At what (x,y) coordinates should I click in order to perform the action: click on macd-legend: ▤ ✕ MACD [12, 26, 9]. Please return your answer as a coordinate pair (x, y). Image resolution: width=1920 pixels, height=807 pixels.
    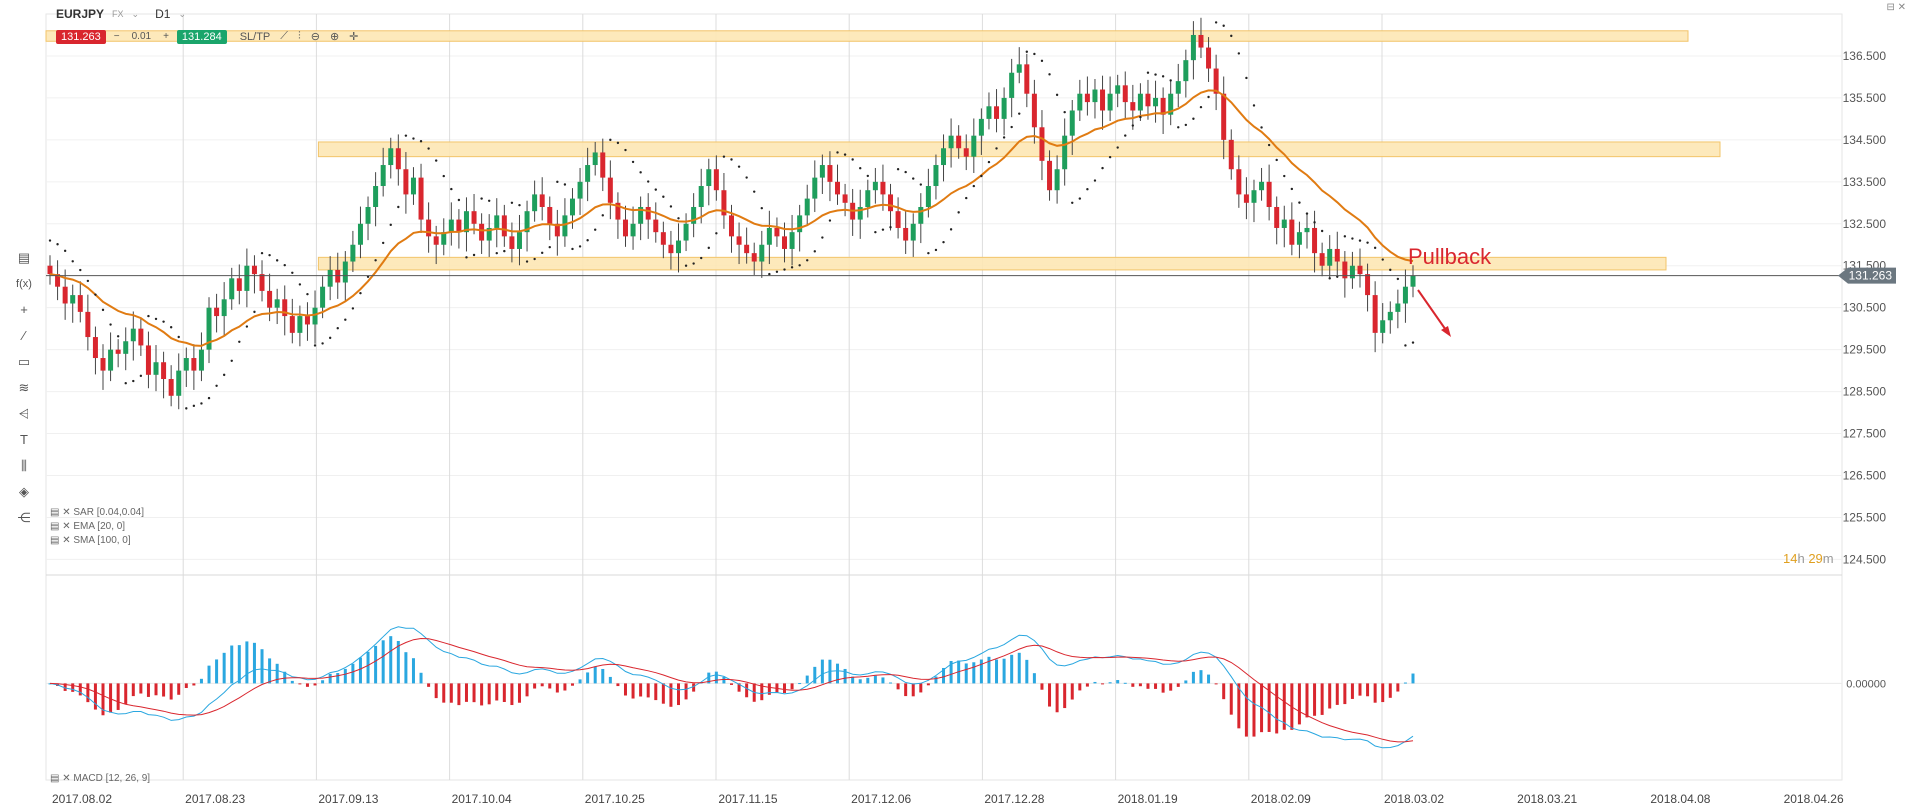
    Looking at the image, I should click on (100, 778).